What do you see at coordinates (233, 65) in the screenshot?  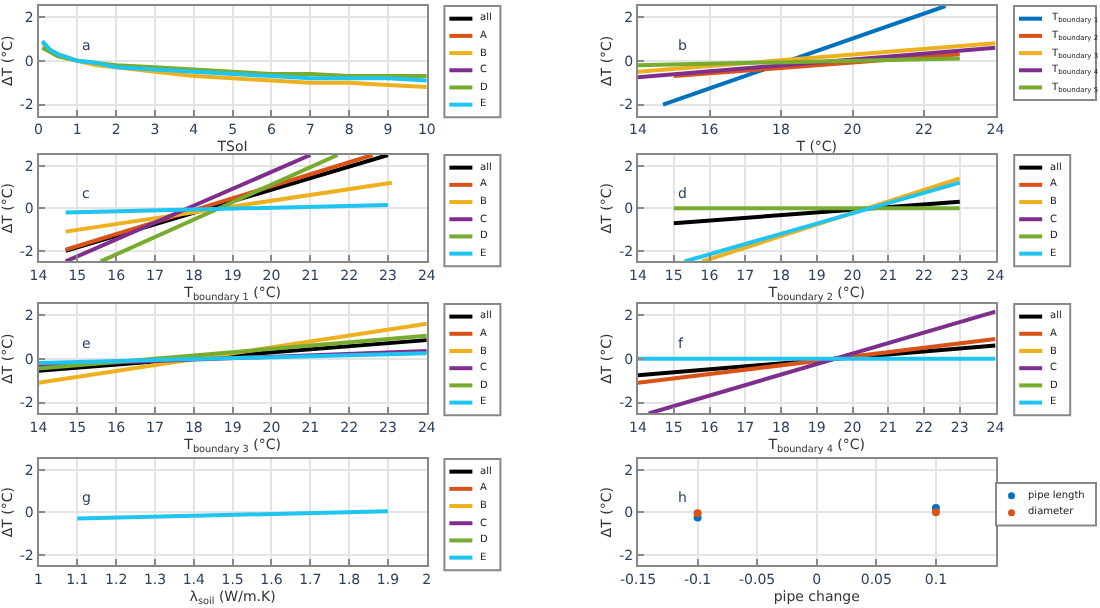 I see `line-series` at bounding box center [233, 65].